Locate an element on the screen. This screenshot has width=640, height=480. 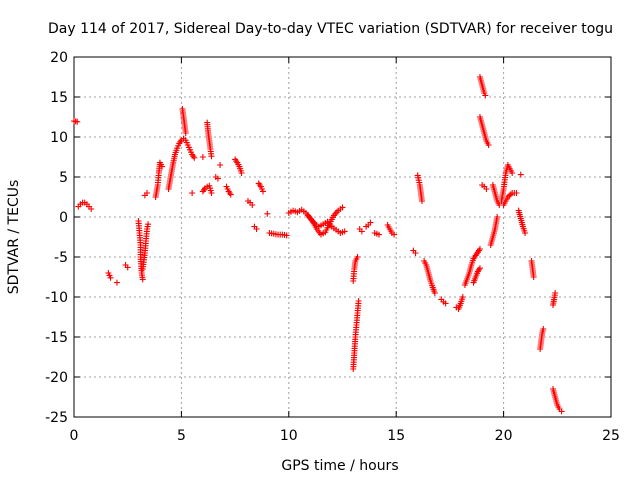
y-axis-label: SDTVAR / TECUs is located at coordinates (14, 237).